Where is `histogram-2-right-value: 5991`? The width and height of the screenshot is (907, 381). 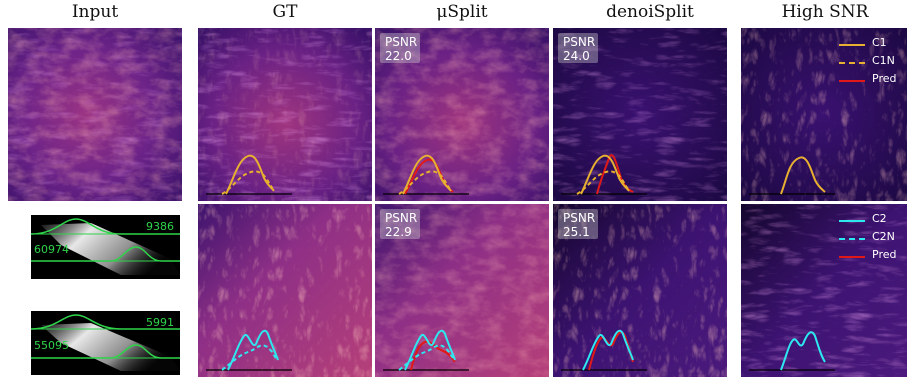 histogram-2-right-value: 5991 is located at coordinates (160, 322).